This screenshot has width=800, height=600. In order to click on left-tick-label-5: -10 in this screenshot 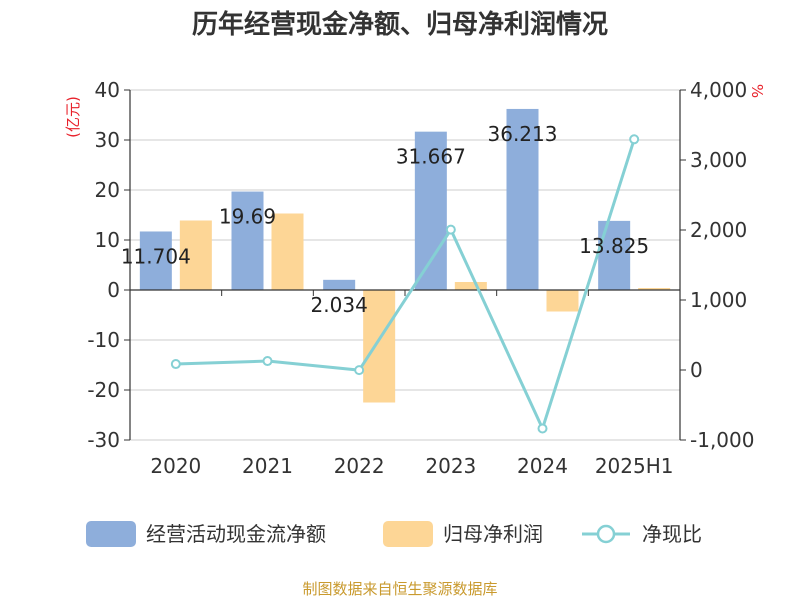, I will do `click(103, 340)`.